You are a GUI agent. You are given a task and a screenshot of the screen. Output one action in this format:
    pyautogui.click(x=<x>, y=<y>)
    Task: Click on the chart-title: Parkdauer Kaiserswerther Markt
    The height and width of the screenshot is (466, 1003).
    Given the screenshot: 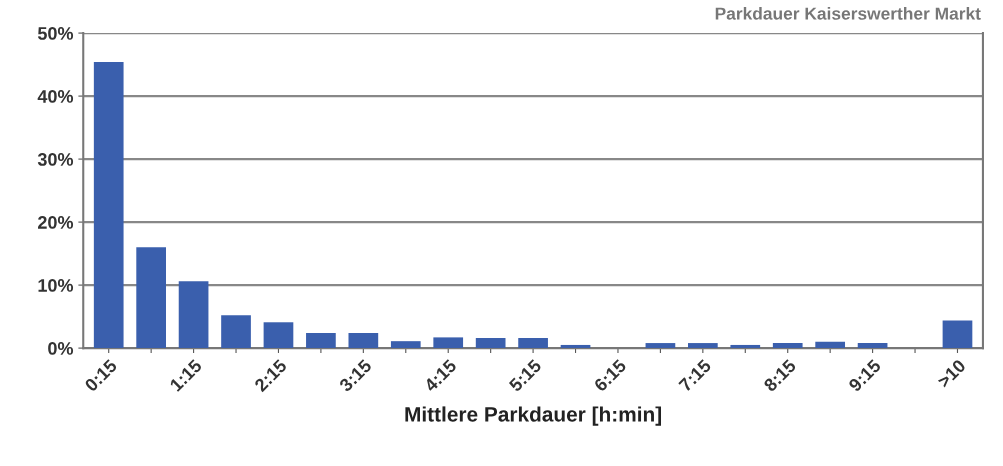 What is the action you would take?
    pyautogui.click(x=848, y=13)
    